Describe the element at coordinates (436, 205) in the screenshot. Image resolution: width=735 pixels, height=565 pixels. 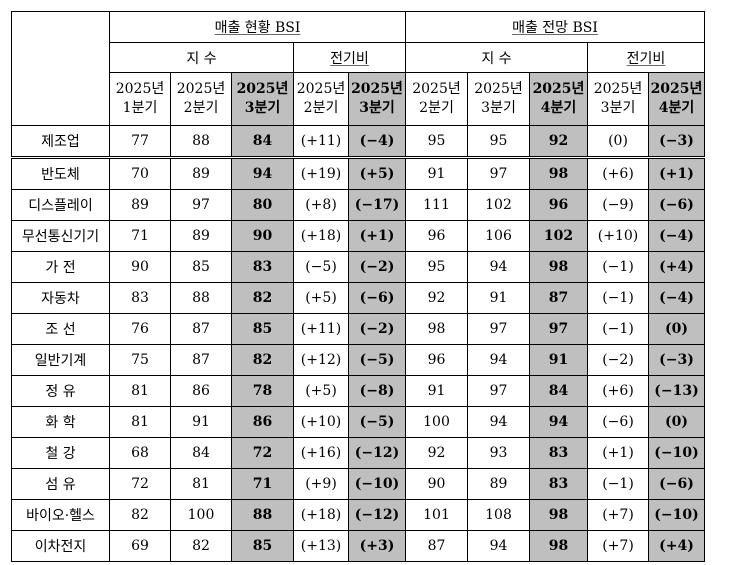
I see `table-cell: 111` at that location.